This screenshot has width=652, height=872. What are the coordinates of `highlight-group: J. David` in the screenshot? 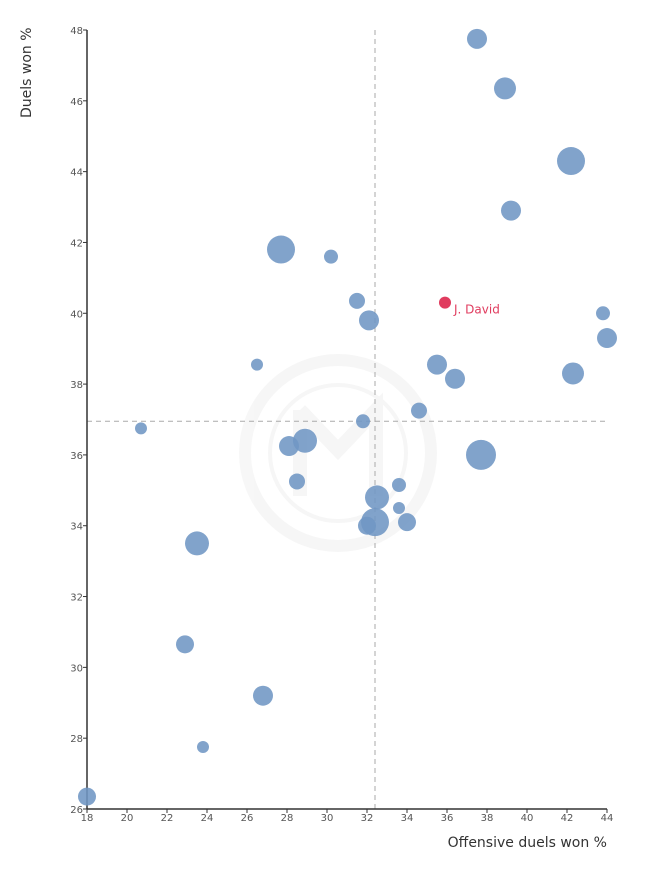 It's located at (469, 306).